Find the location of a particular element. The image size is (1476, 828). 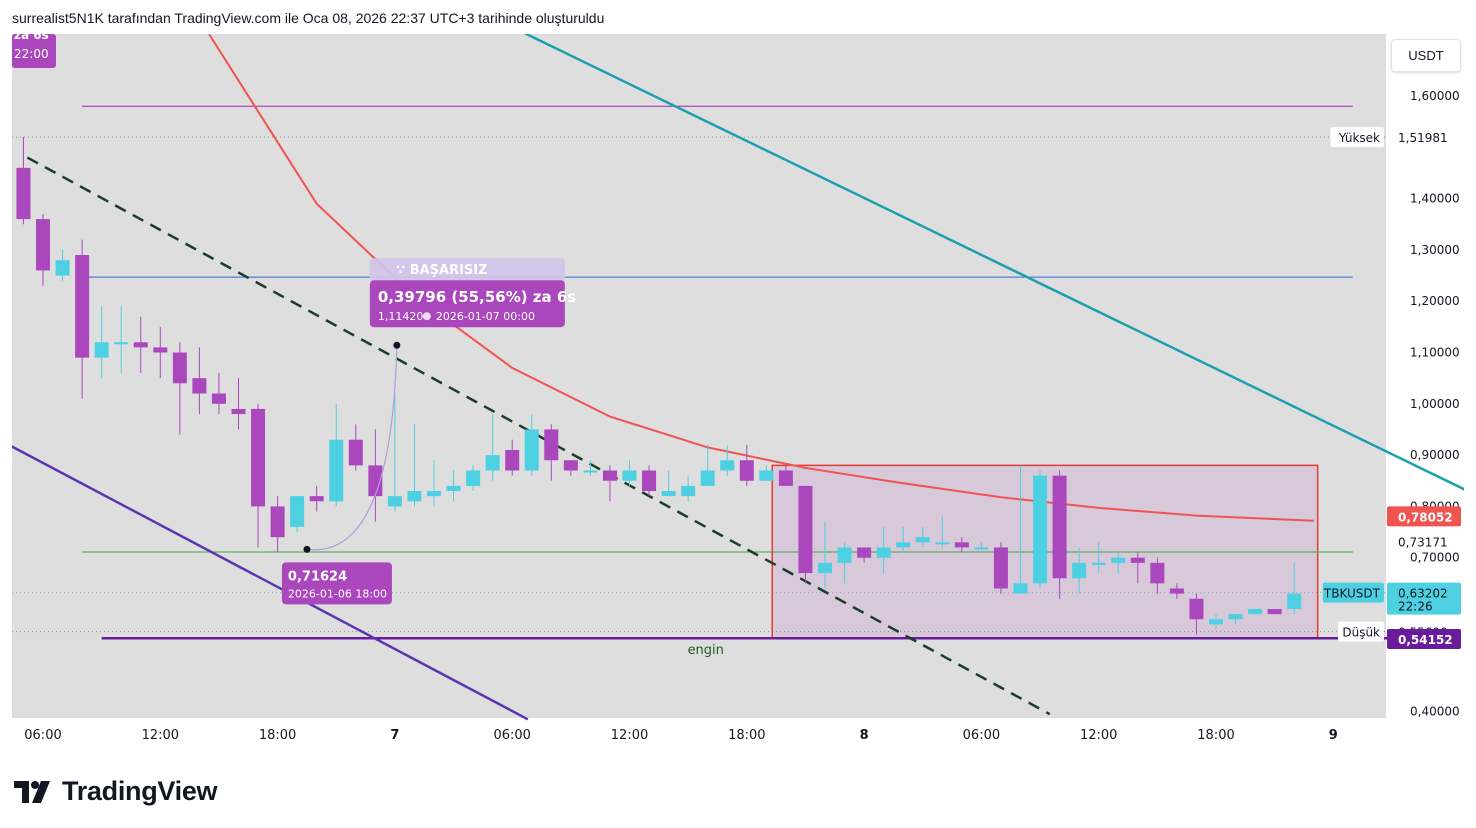

prediction-start-date: 2026-01-06 18:00 is located at coordinates (337, 593).